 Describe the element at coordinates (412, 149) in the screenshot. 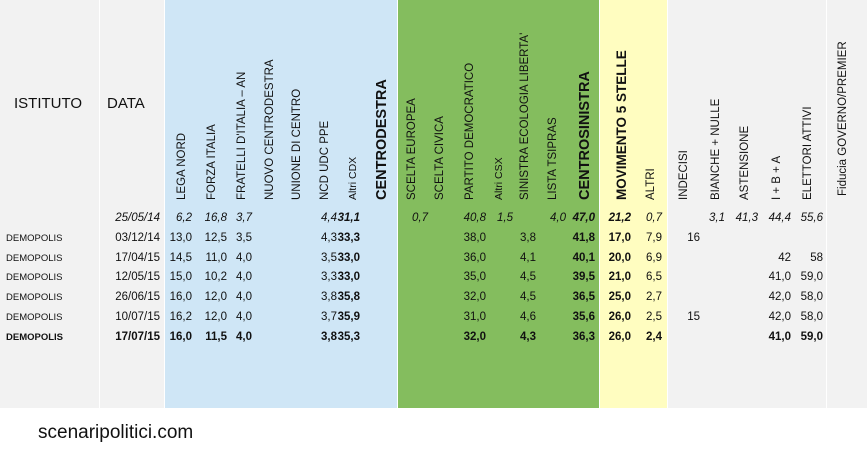

I see `column-header-se: SCELTA EUROPEA` at that location.